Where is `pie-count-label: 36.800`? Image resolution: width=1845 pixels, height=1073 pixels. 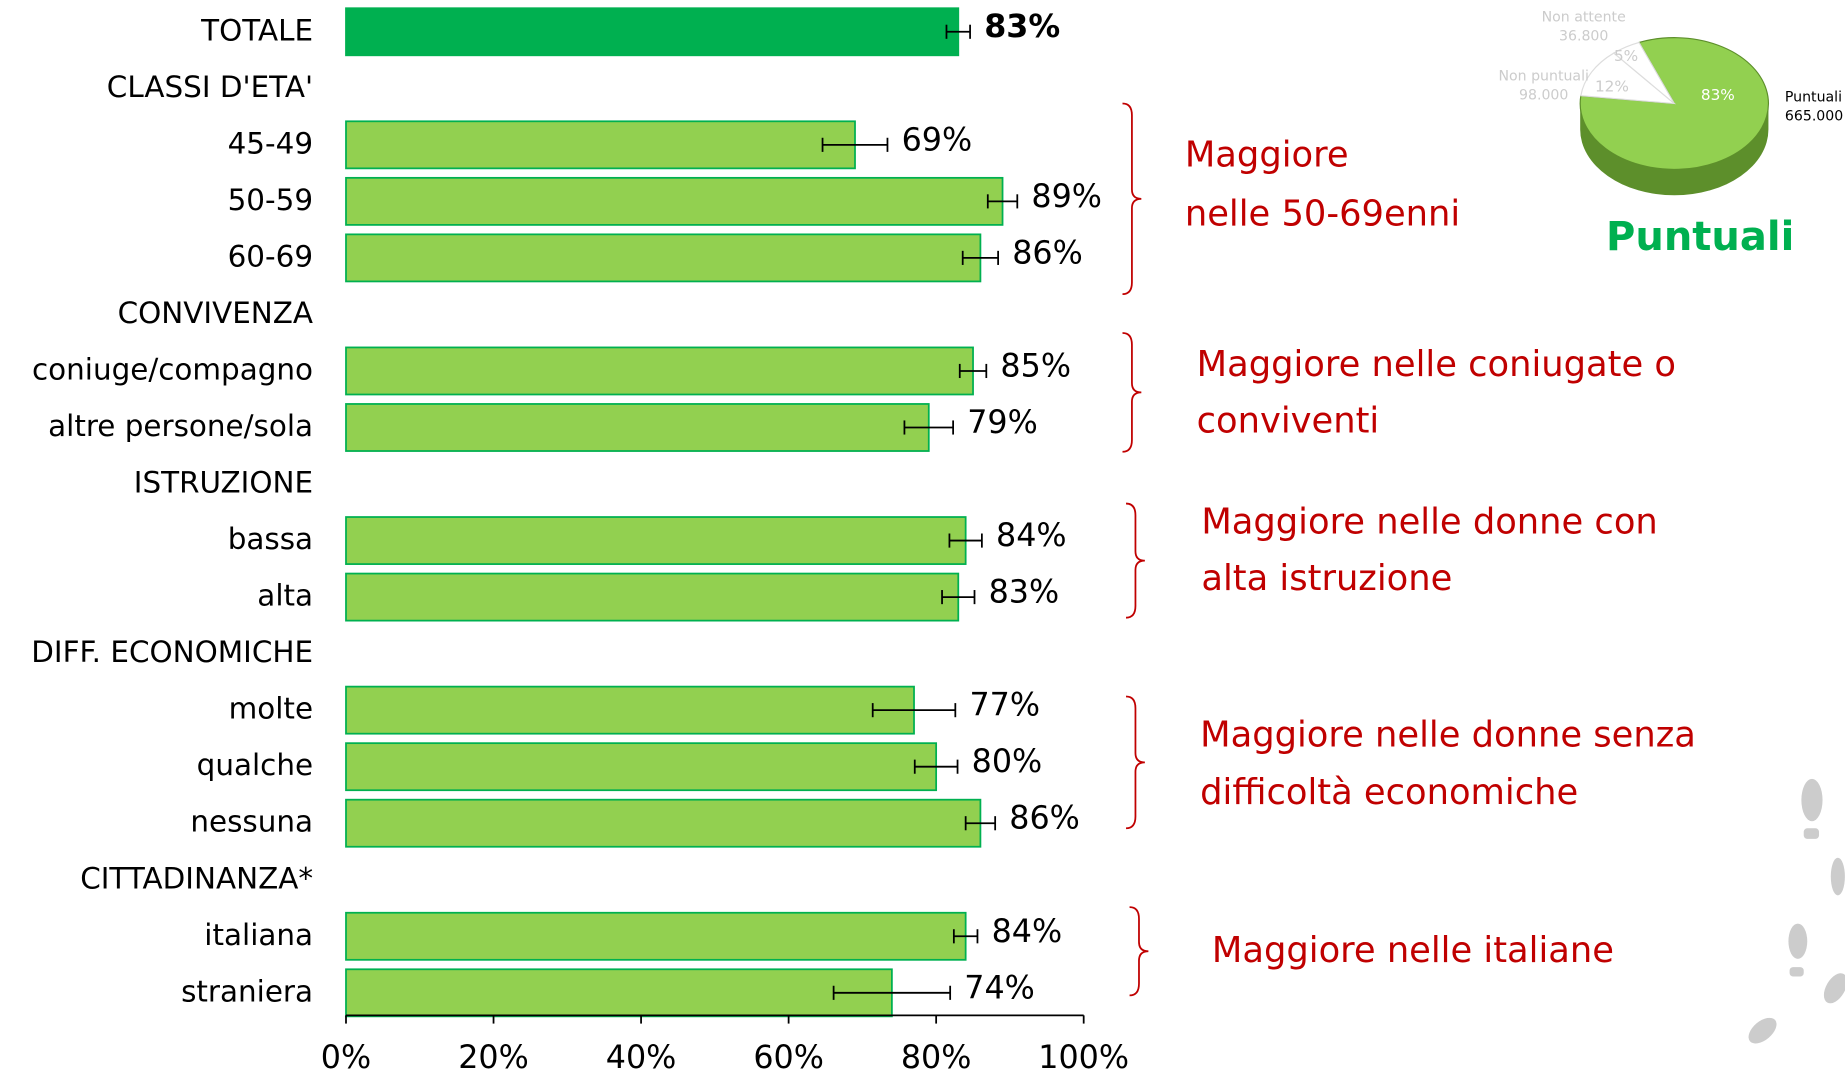
pie-count-label: 36.800 is located at coordinates (1583, 36).